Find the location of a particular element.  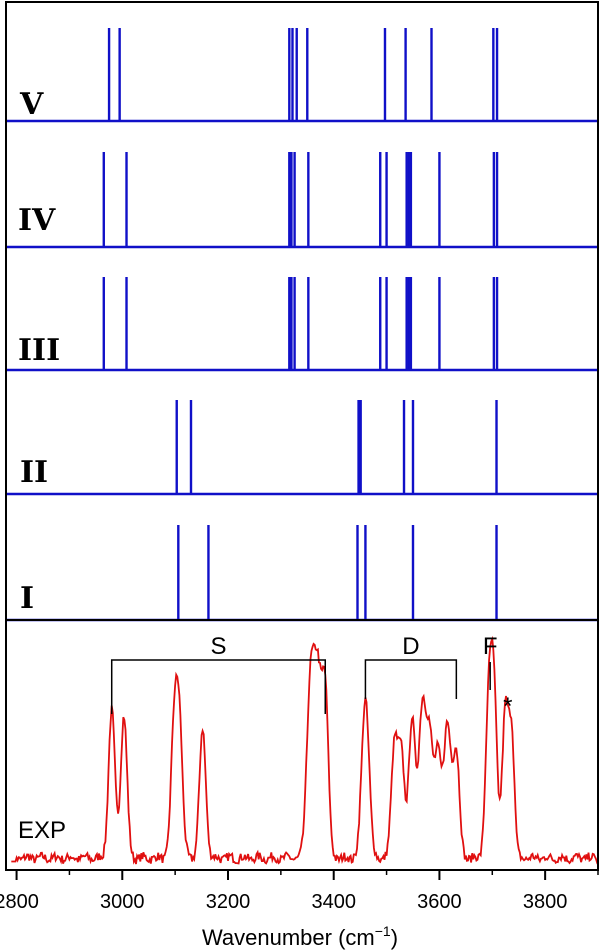

x-tick-label: 3600 is located at coordinates (439, 902).